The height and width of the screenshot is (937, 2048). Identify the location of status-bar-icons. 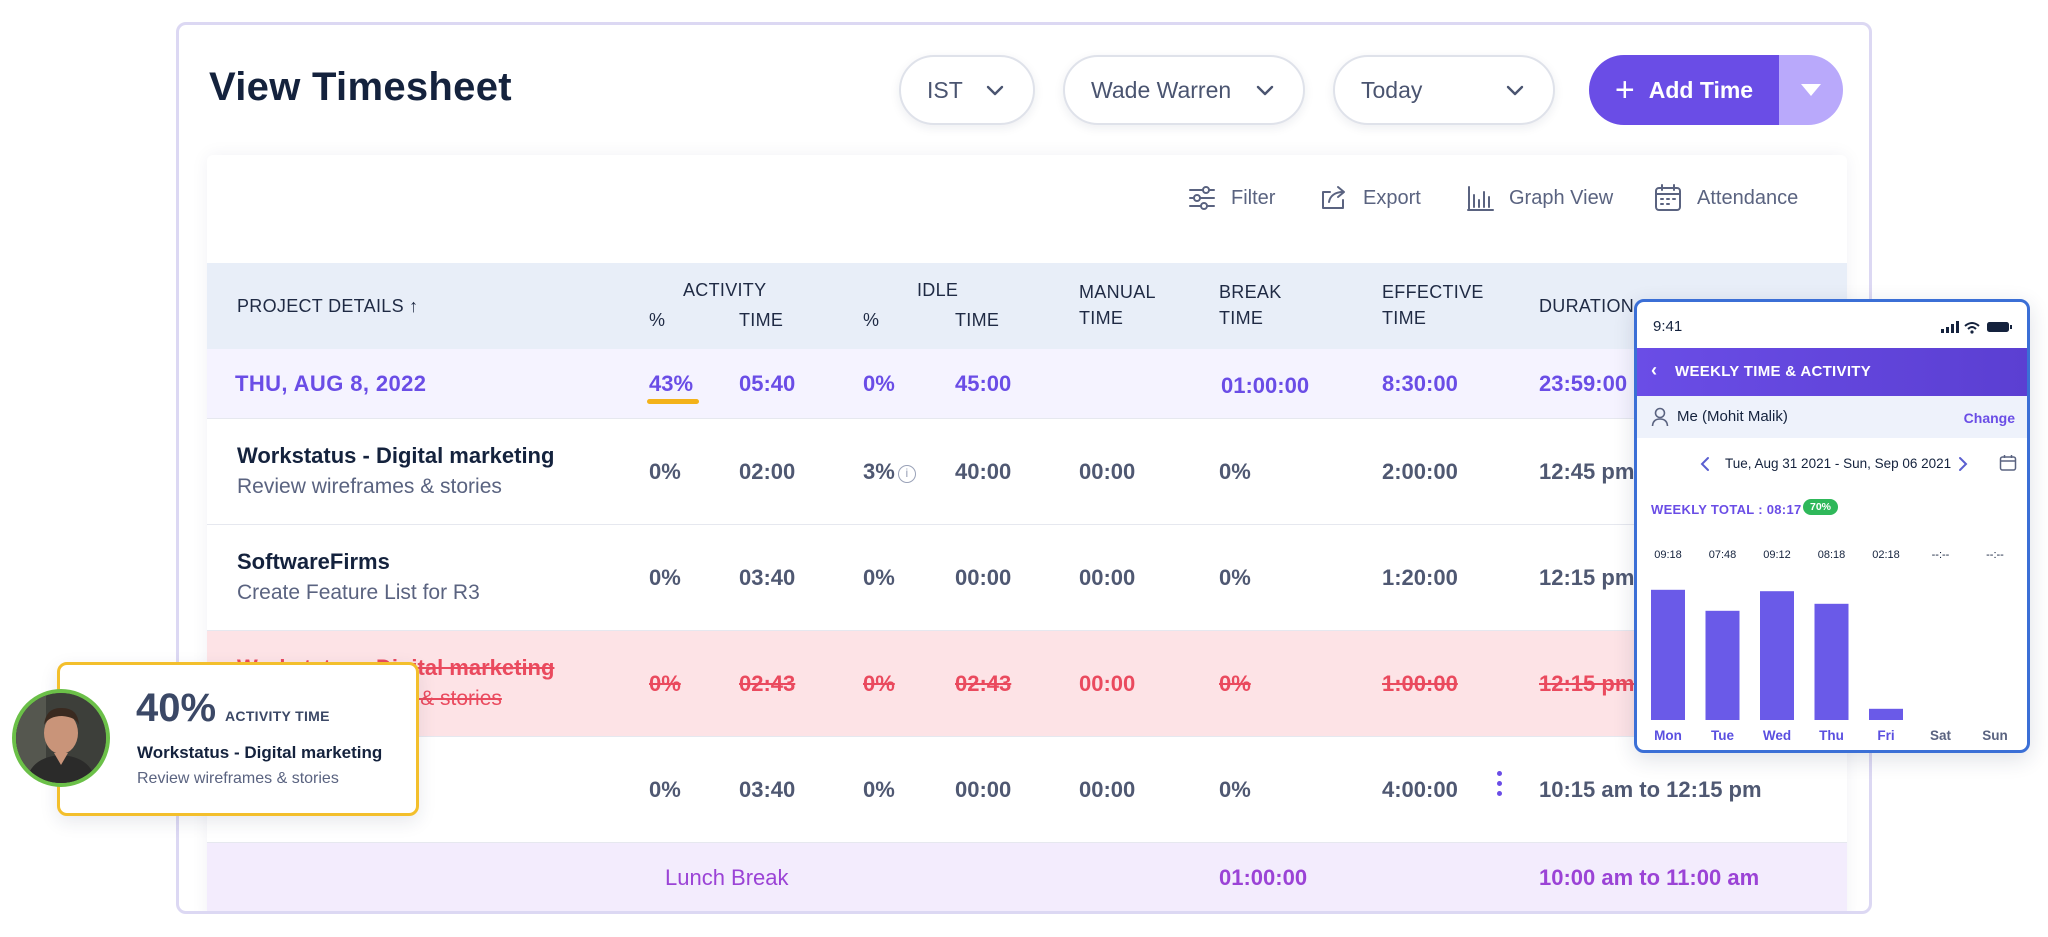
(1976, 327).